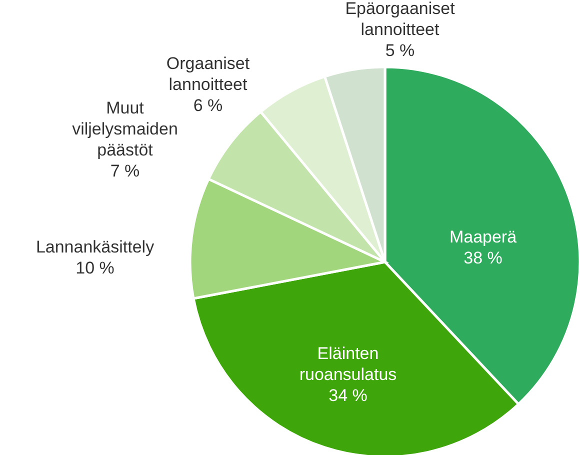 Image resolution: width=580 pixels, height=455 pixels. Describe the element at coordinates (400, 19) in the screenshot. I see `slice-label: Epäorgaaniset lannoitteet` at that location.